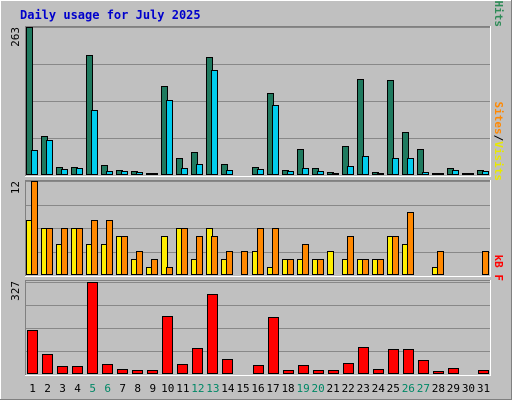  Describe the element at coordinates (498, 161) in the screenshot. I see `legend-entry: Visits` at that location.